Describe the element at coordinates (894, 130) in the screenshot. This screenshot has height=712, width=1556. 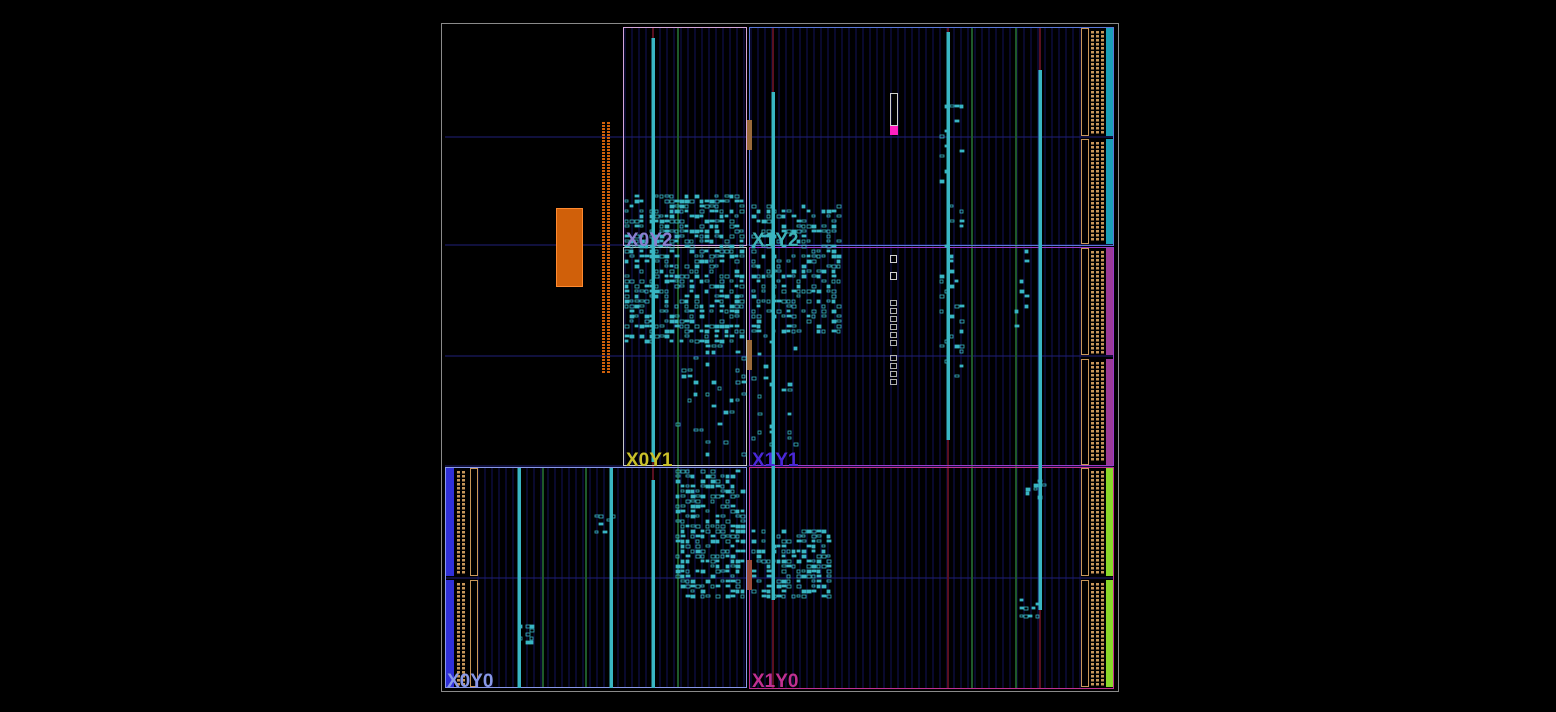
I see `highlighted-cell` at that location.